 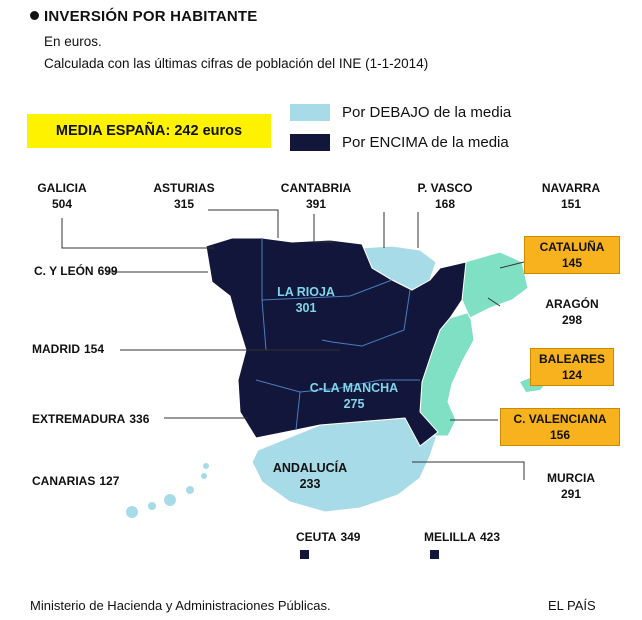 What do you see at coordinates (208, 131) in the screenshot?
I see `media-value: 242 euros` at bounding box center [208, 131].